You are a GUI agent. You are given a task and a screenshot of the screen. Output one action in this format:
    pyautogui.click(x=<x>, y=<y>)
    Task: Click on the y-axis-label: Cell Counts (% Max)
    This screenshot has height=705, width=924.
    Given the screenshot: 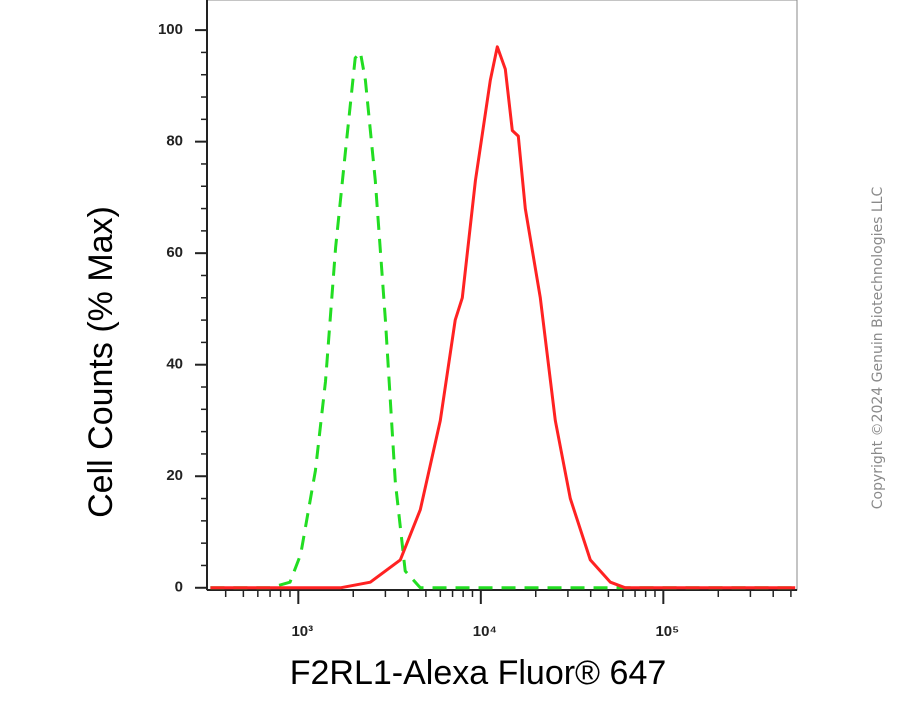 What is the action you would take?
    pyautogui.click(x=101, y=362)
    